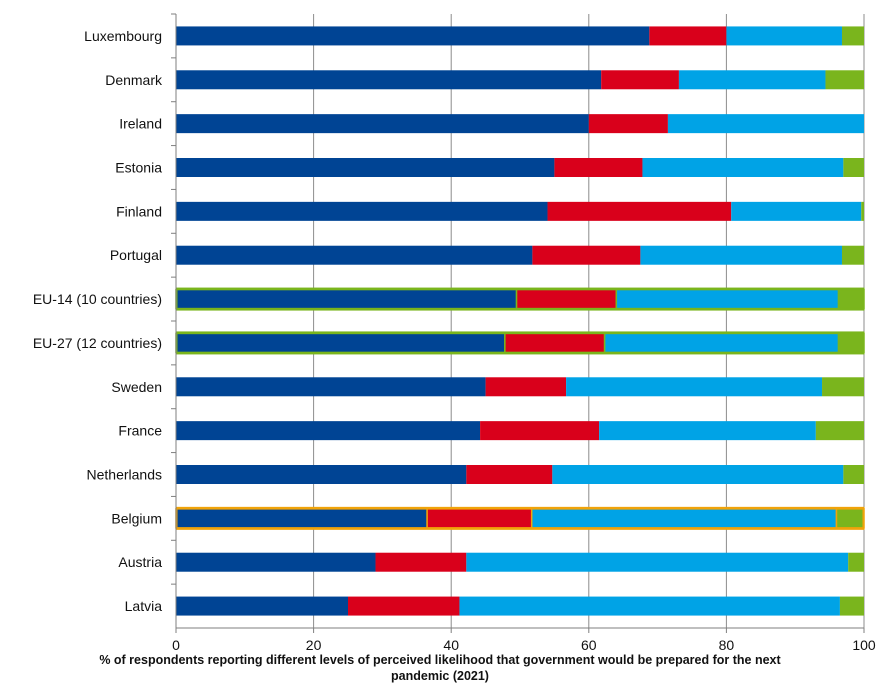 The width and height of the screenshot is (880, 698). I want to click on x-tick-label: 0, so click(176, 645).